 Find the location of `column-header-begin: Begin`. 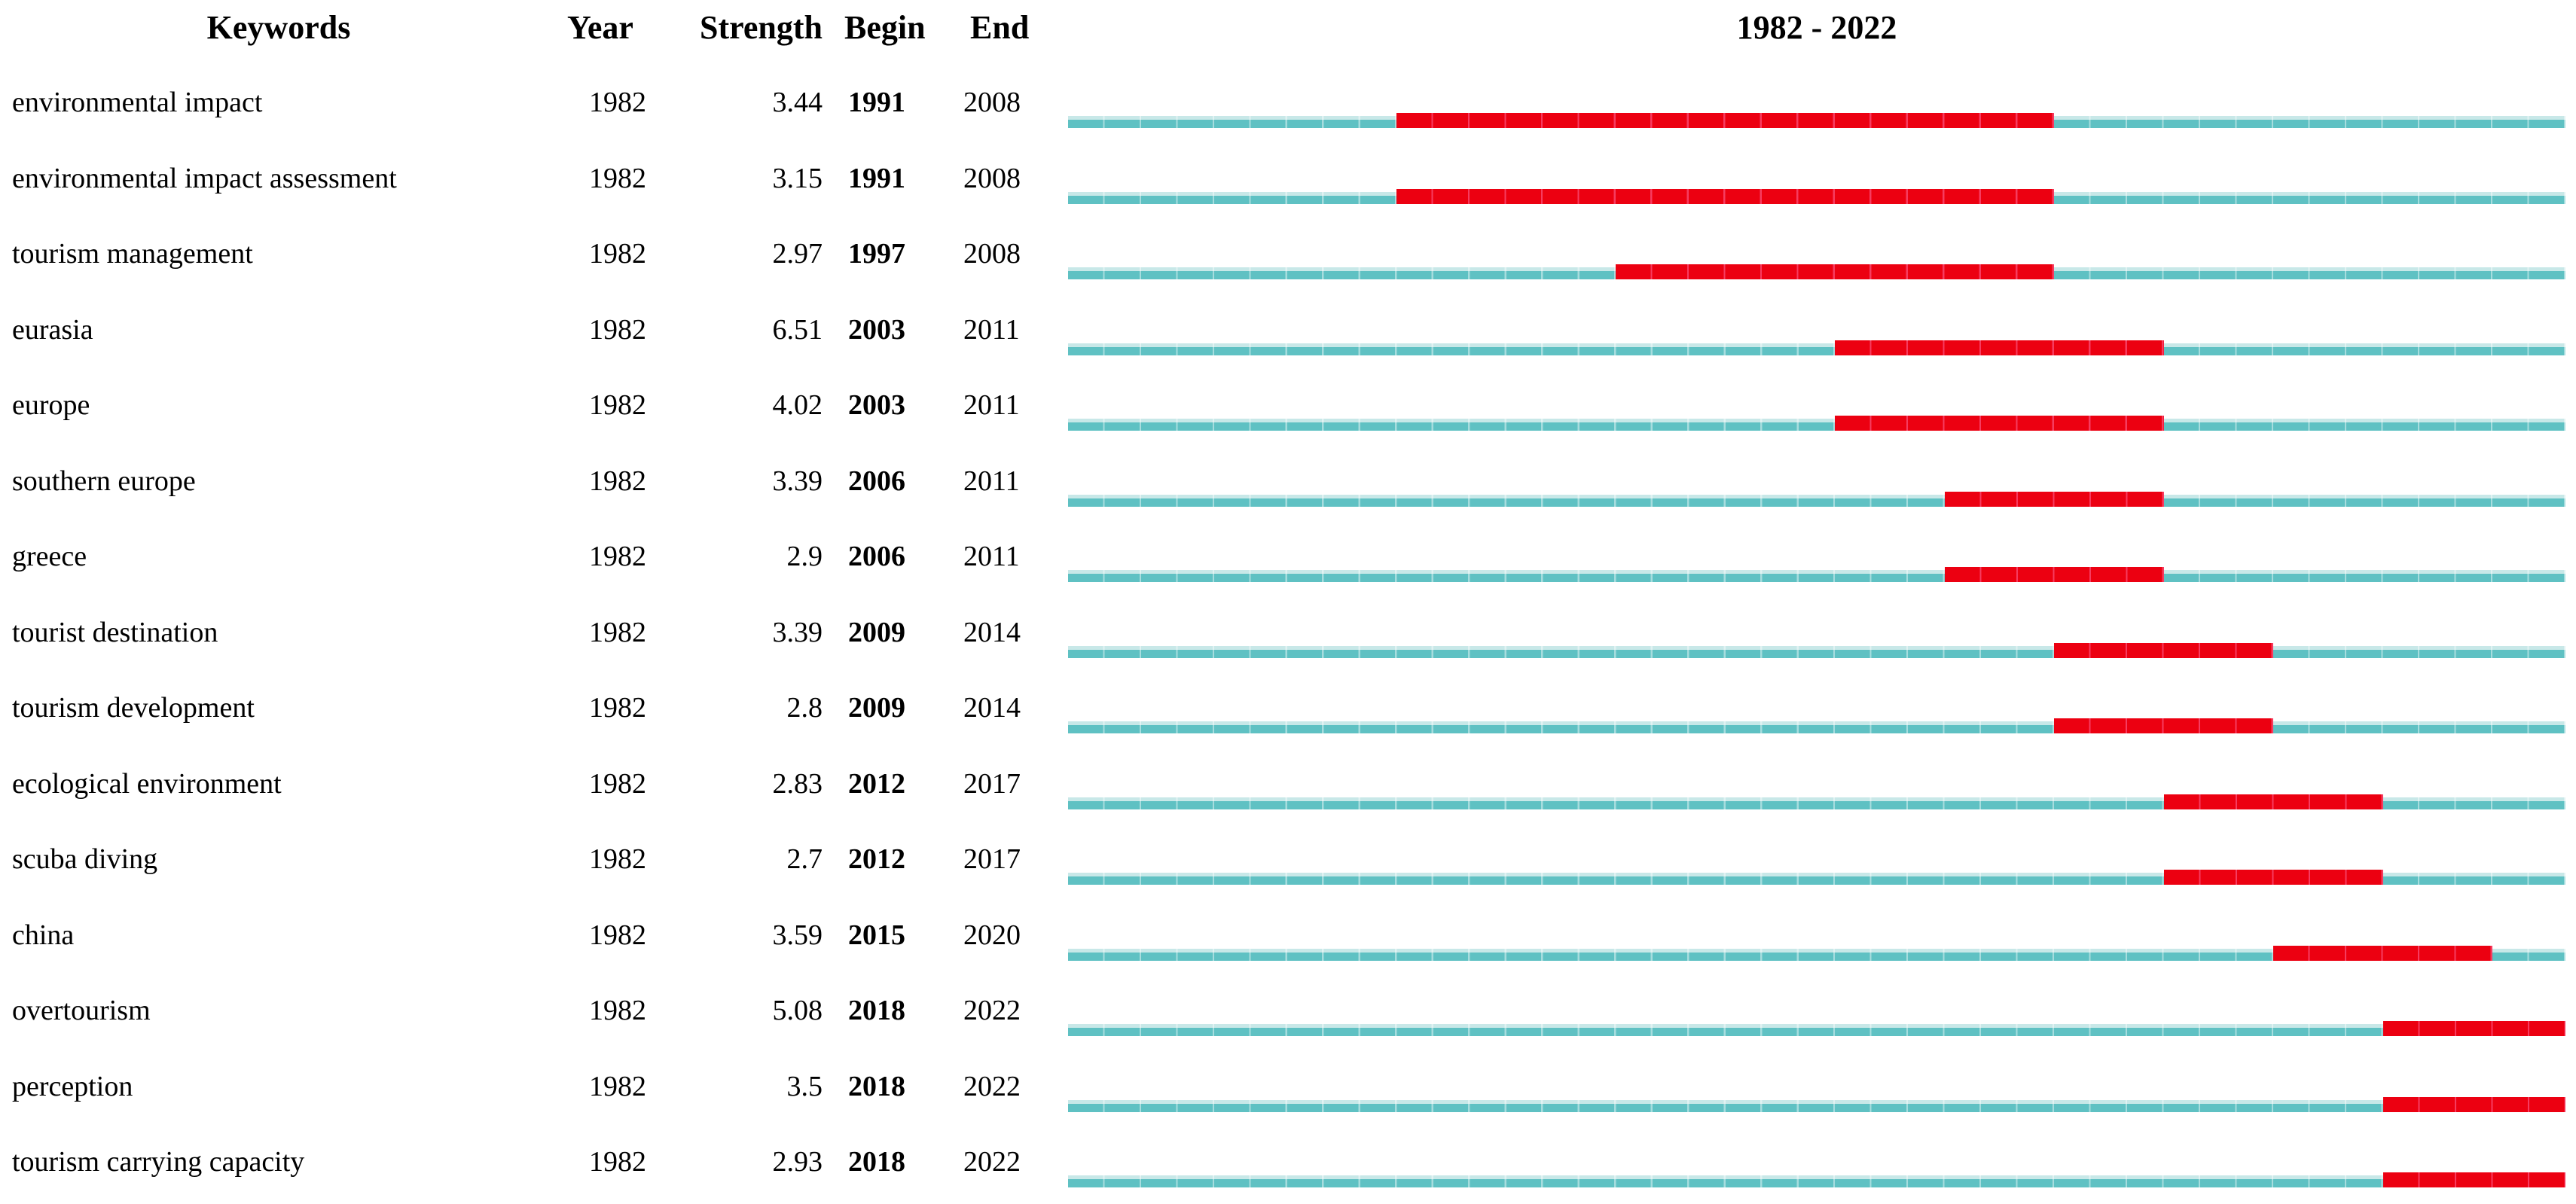

column-header-begin: Begin is located at coordinates (885, 27).